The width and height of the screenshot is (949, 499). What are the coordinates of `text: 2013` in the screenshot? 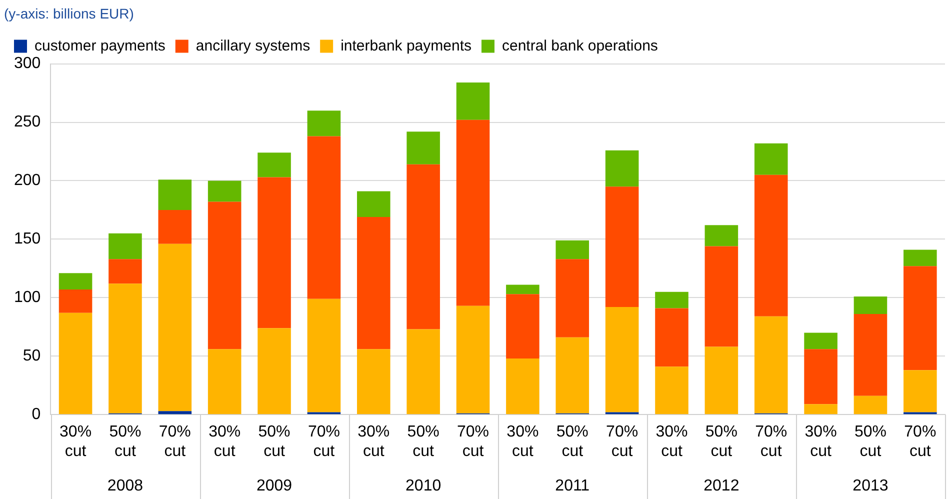 It's located at (870, 485).